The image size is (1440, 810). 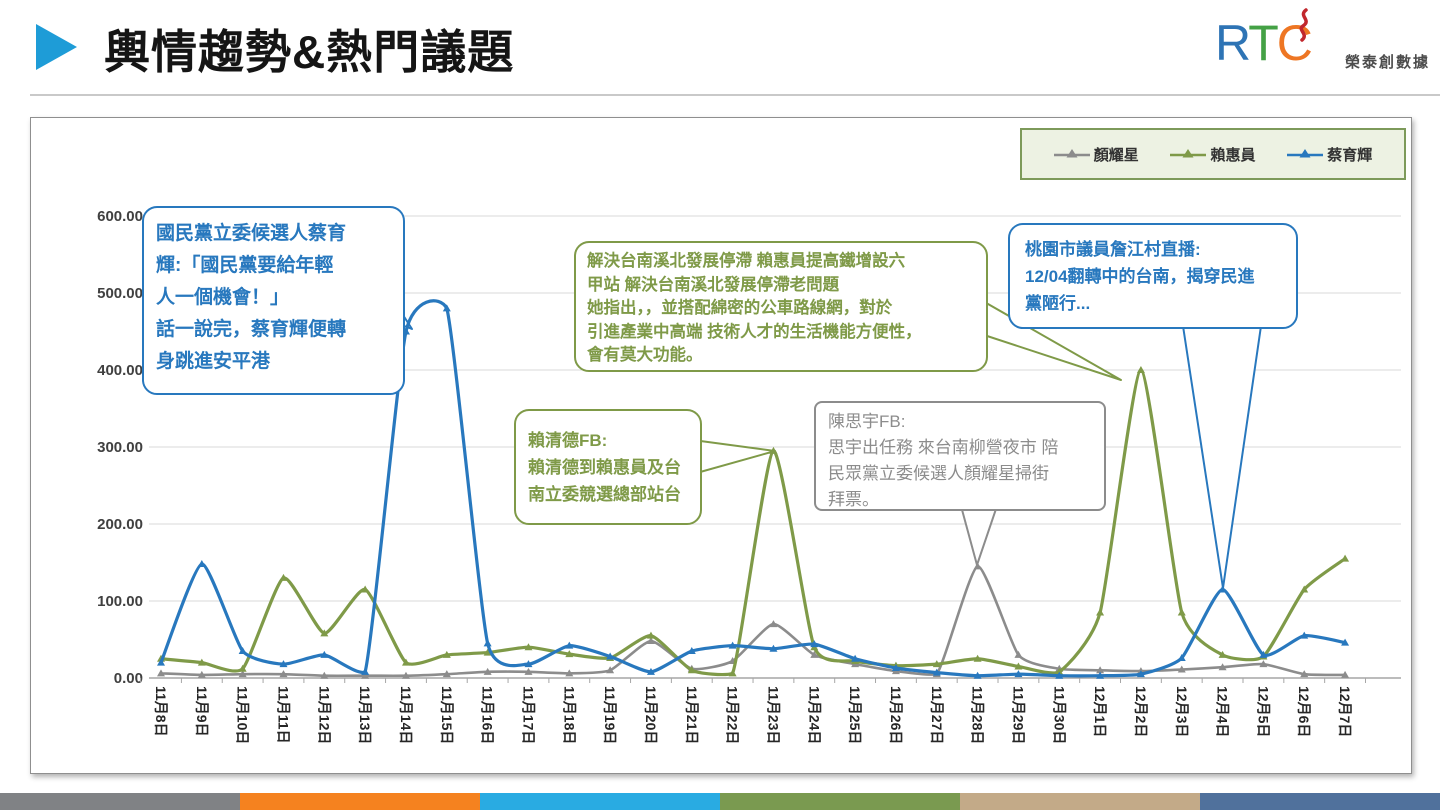 I want to click on svg-text: 11月19日, so click(x=610, y=715).